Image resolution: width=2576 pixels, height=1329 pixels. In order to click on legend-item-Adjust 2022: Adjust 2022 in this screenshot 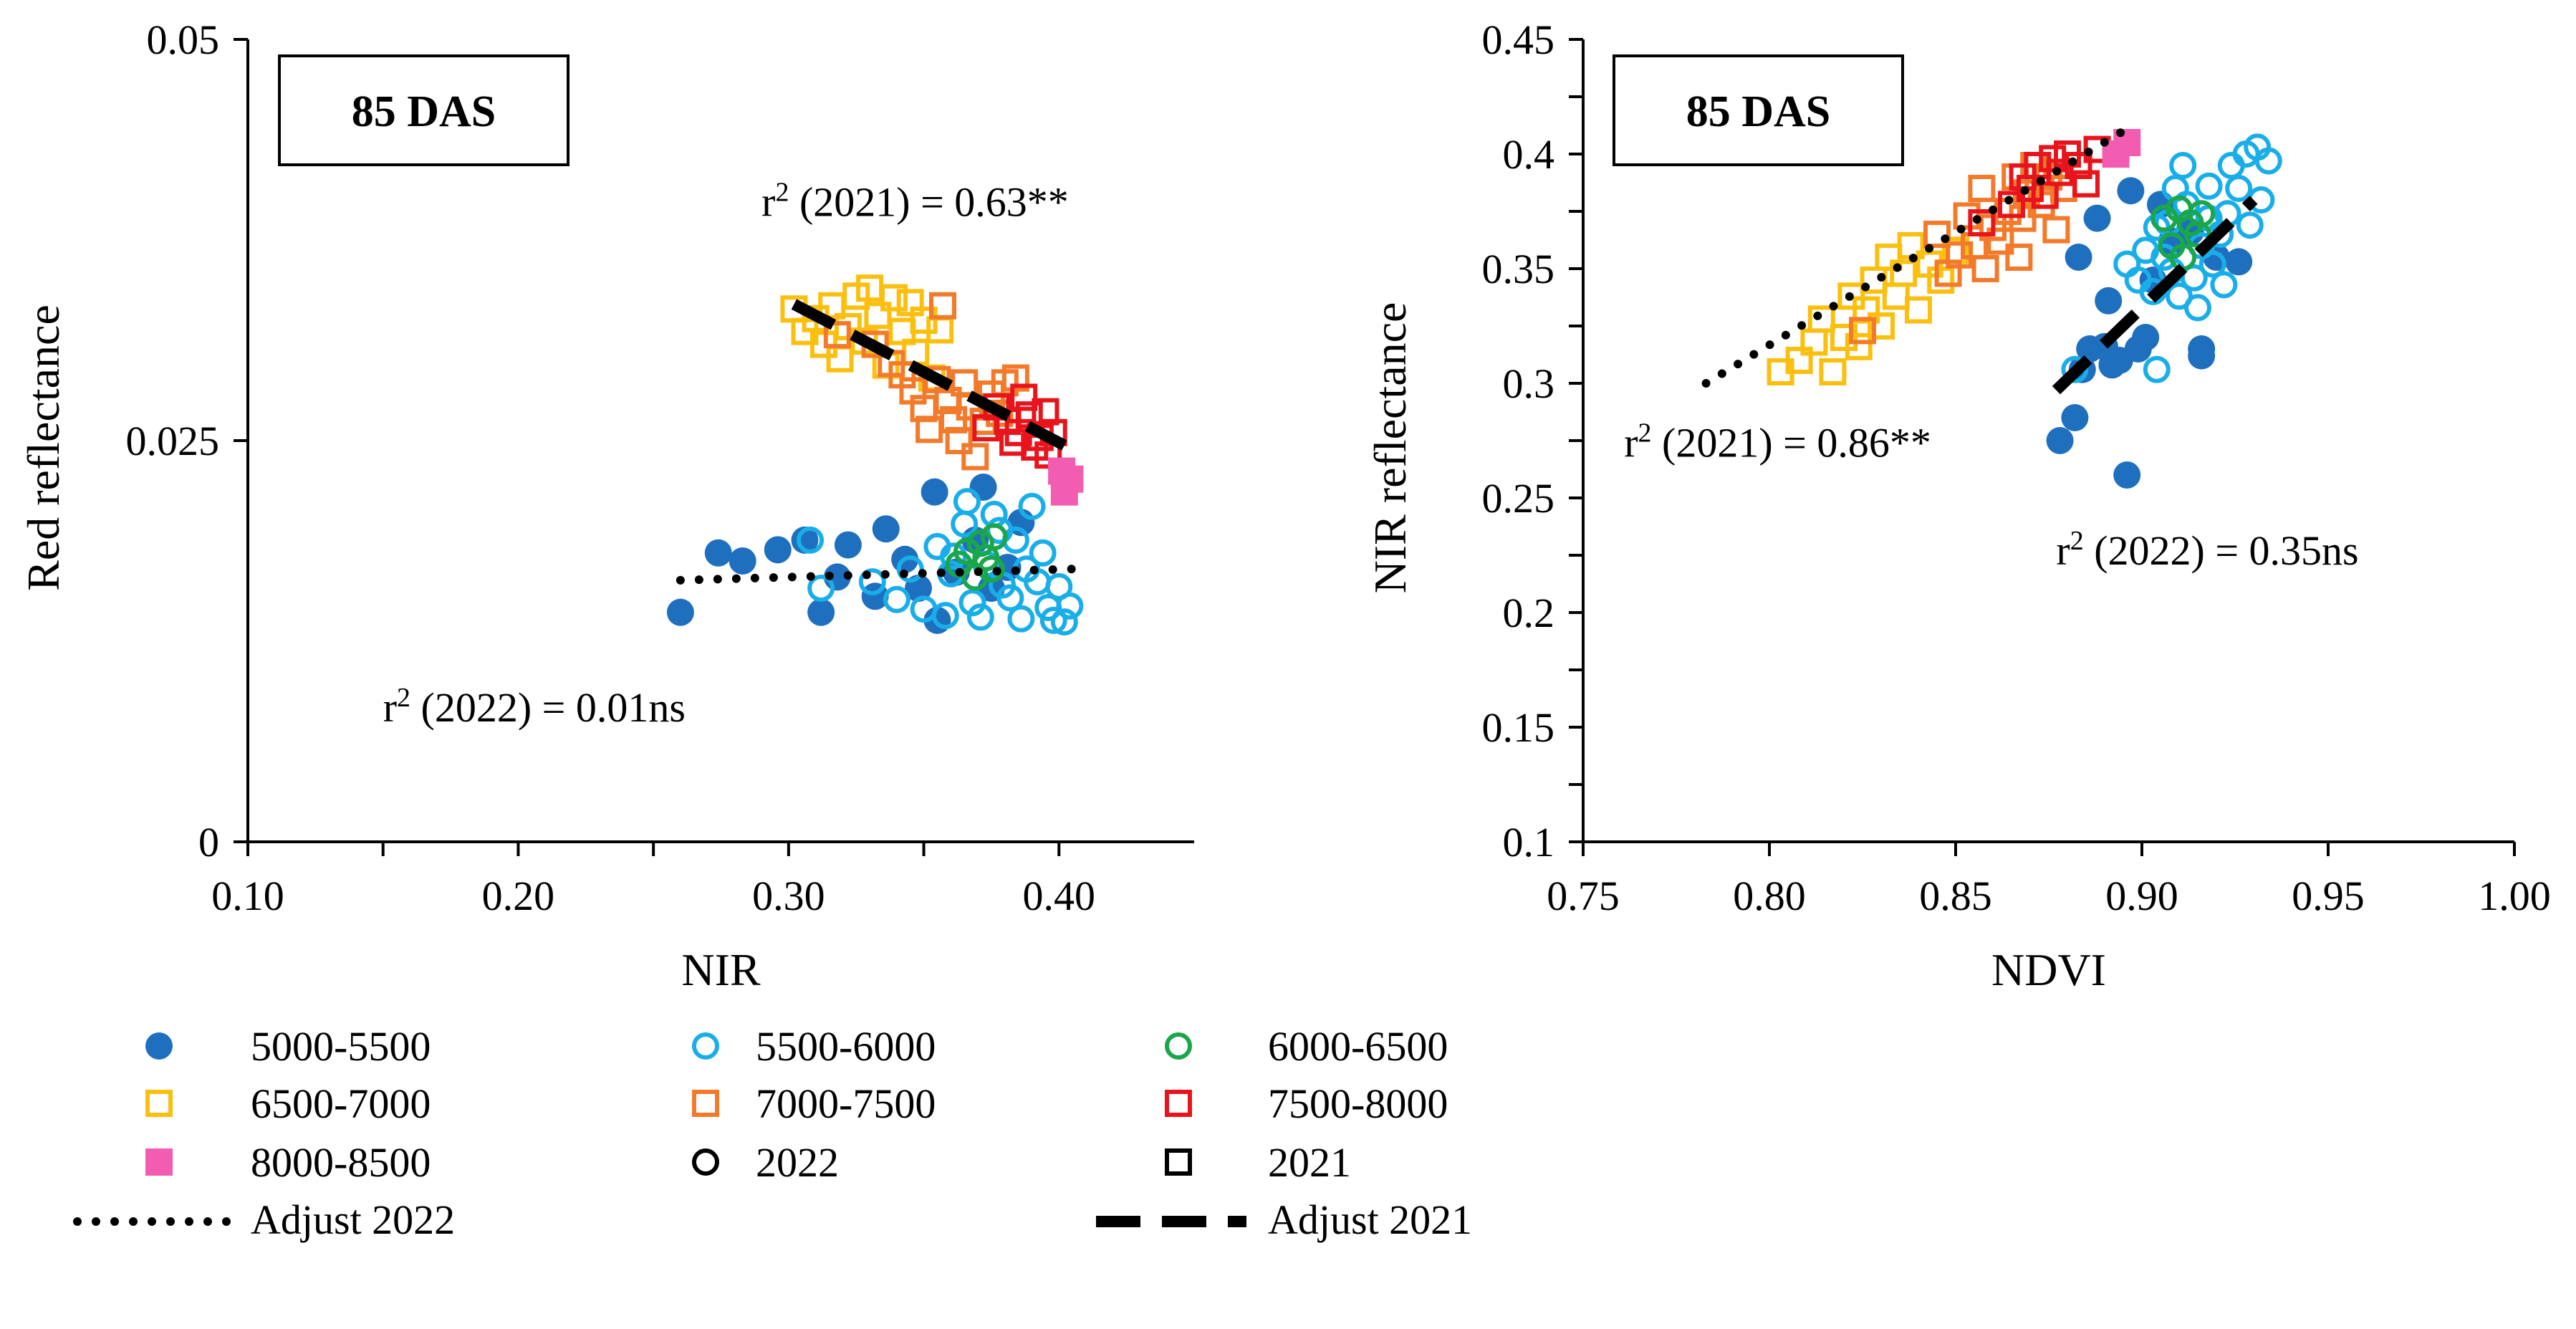, I will do `click(264, 1220)`.